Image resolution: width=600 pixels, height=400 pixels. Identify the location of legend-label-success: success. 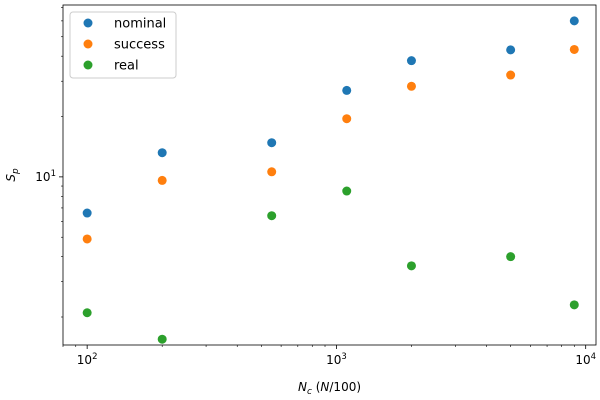
(139, 45).